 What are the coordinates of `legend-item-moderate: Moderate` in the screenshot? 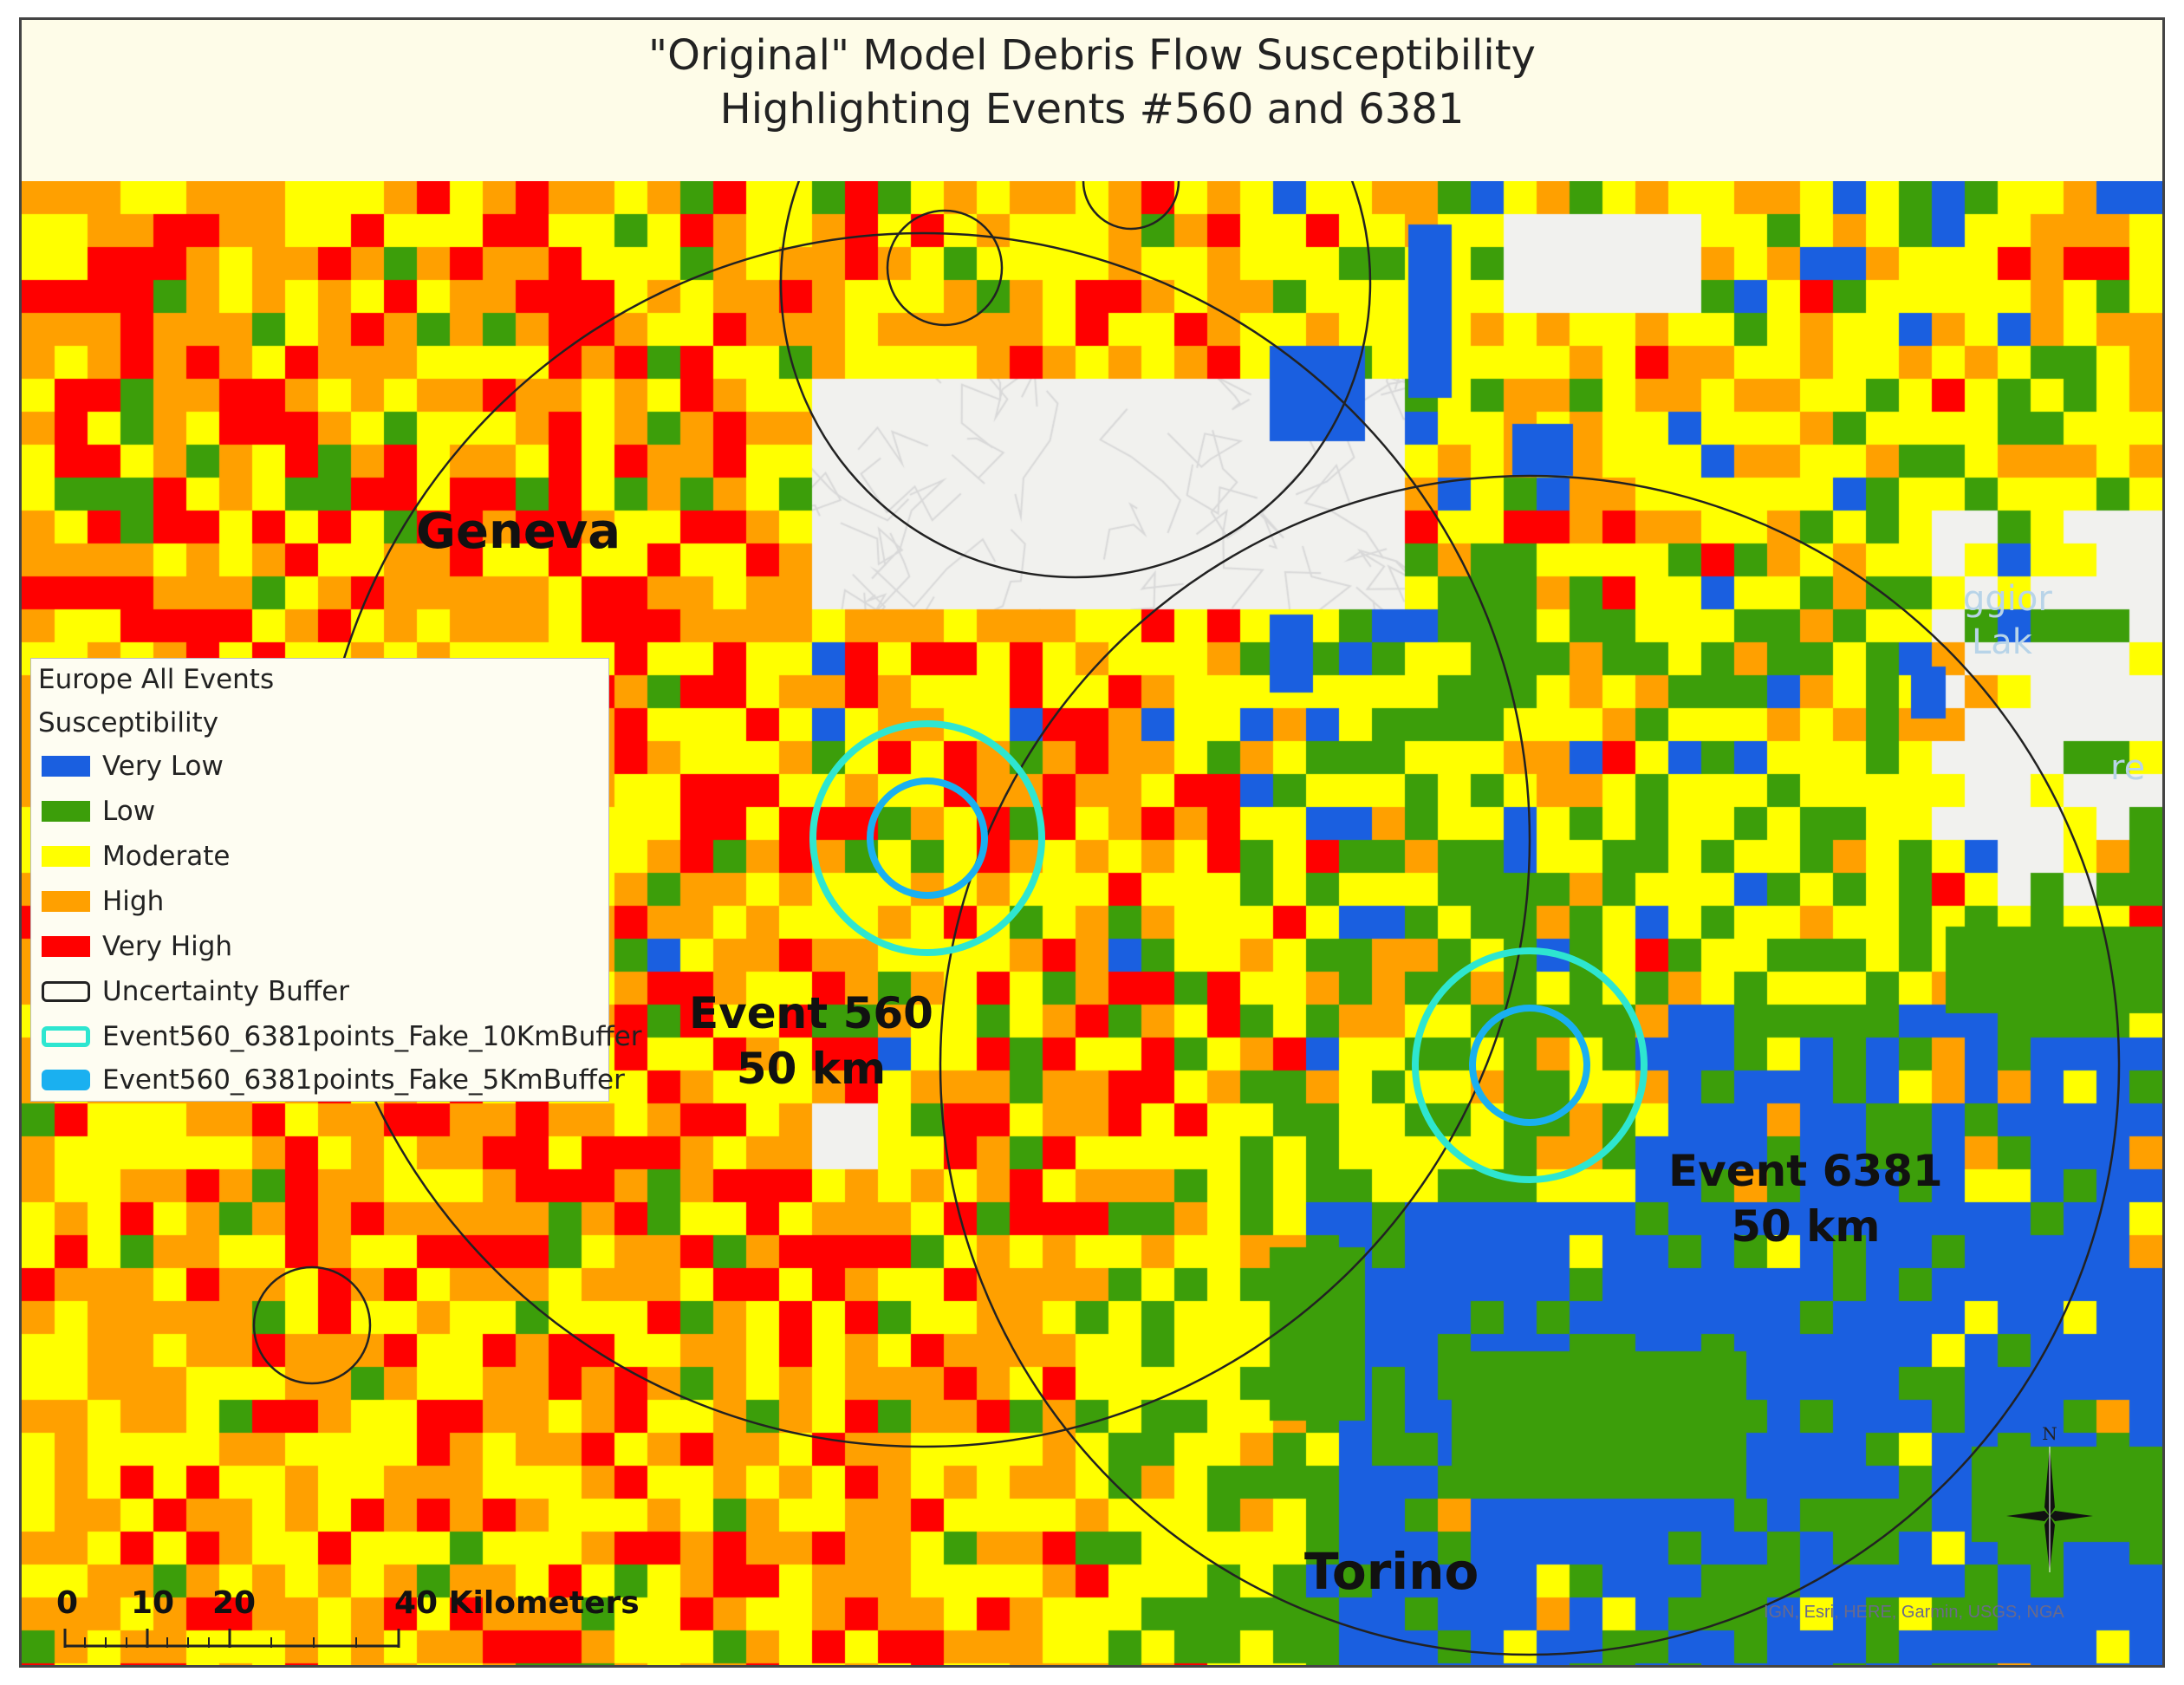 It's located at (136, 856).